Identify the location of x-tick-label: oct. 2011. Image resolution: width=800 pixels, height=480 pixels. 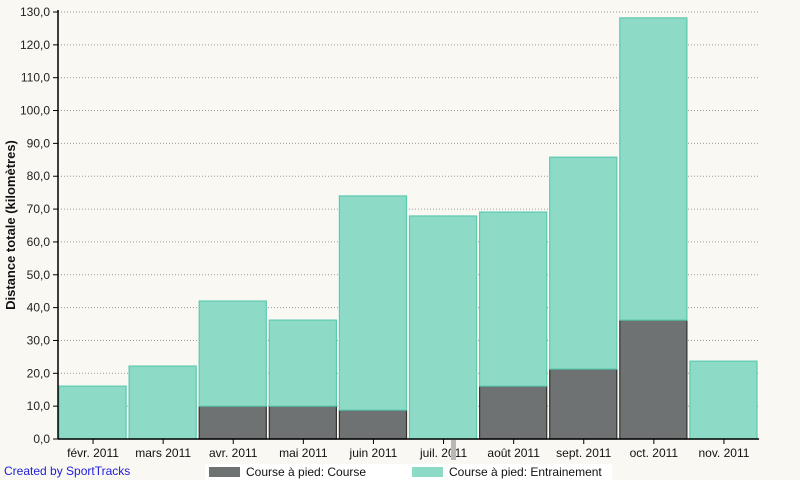
(654, 453).